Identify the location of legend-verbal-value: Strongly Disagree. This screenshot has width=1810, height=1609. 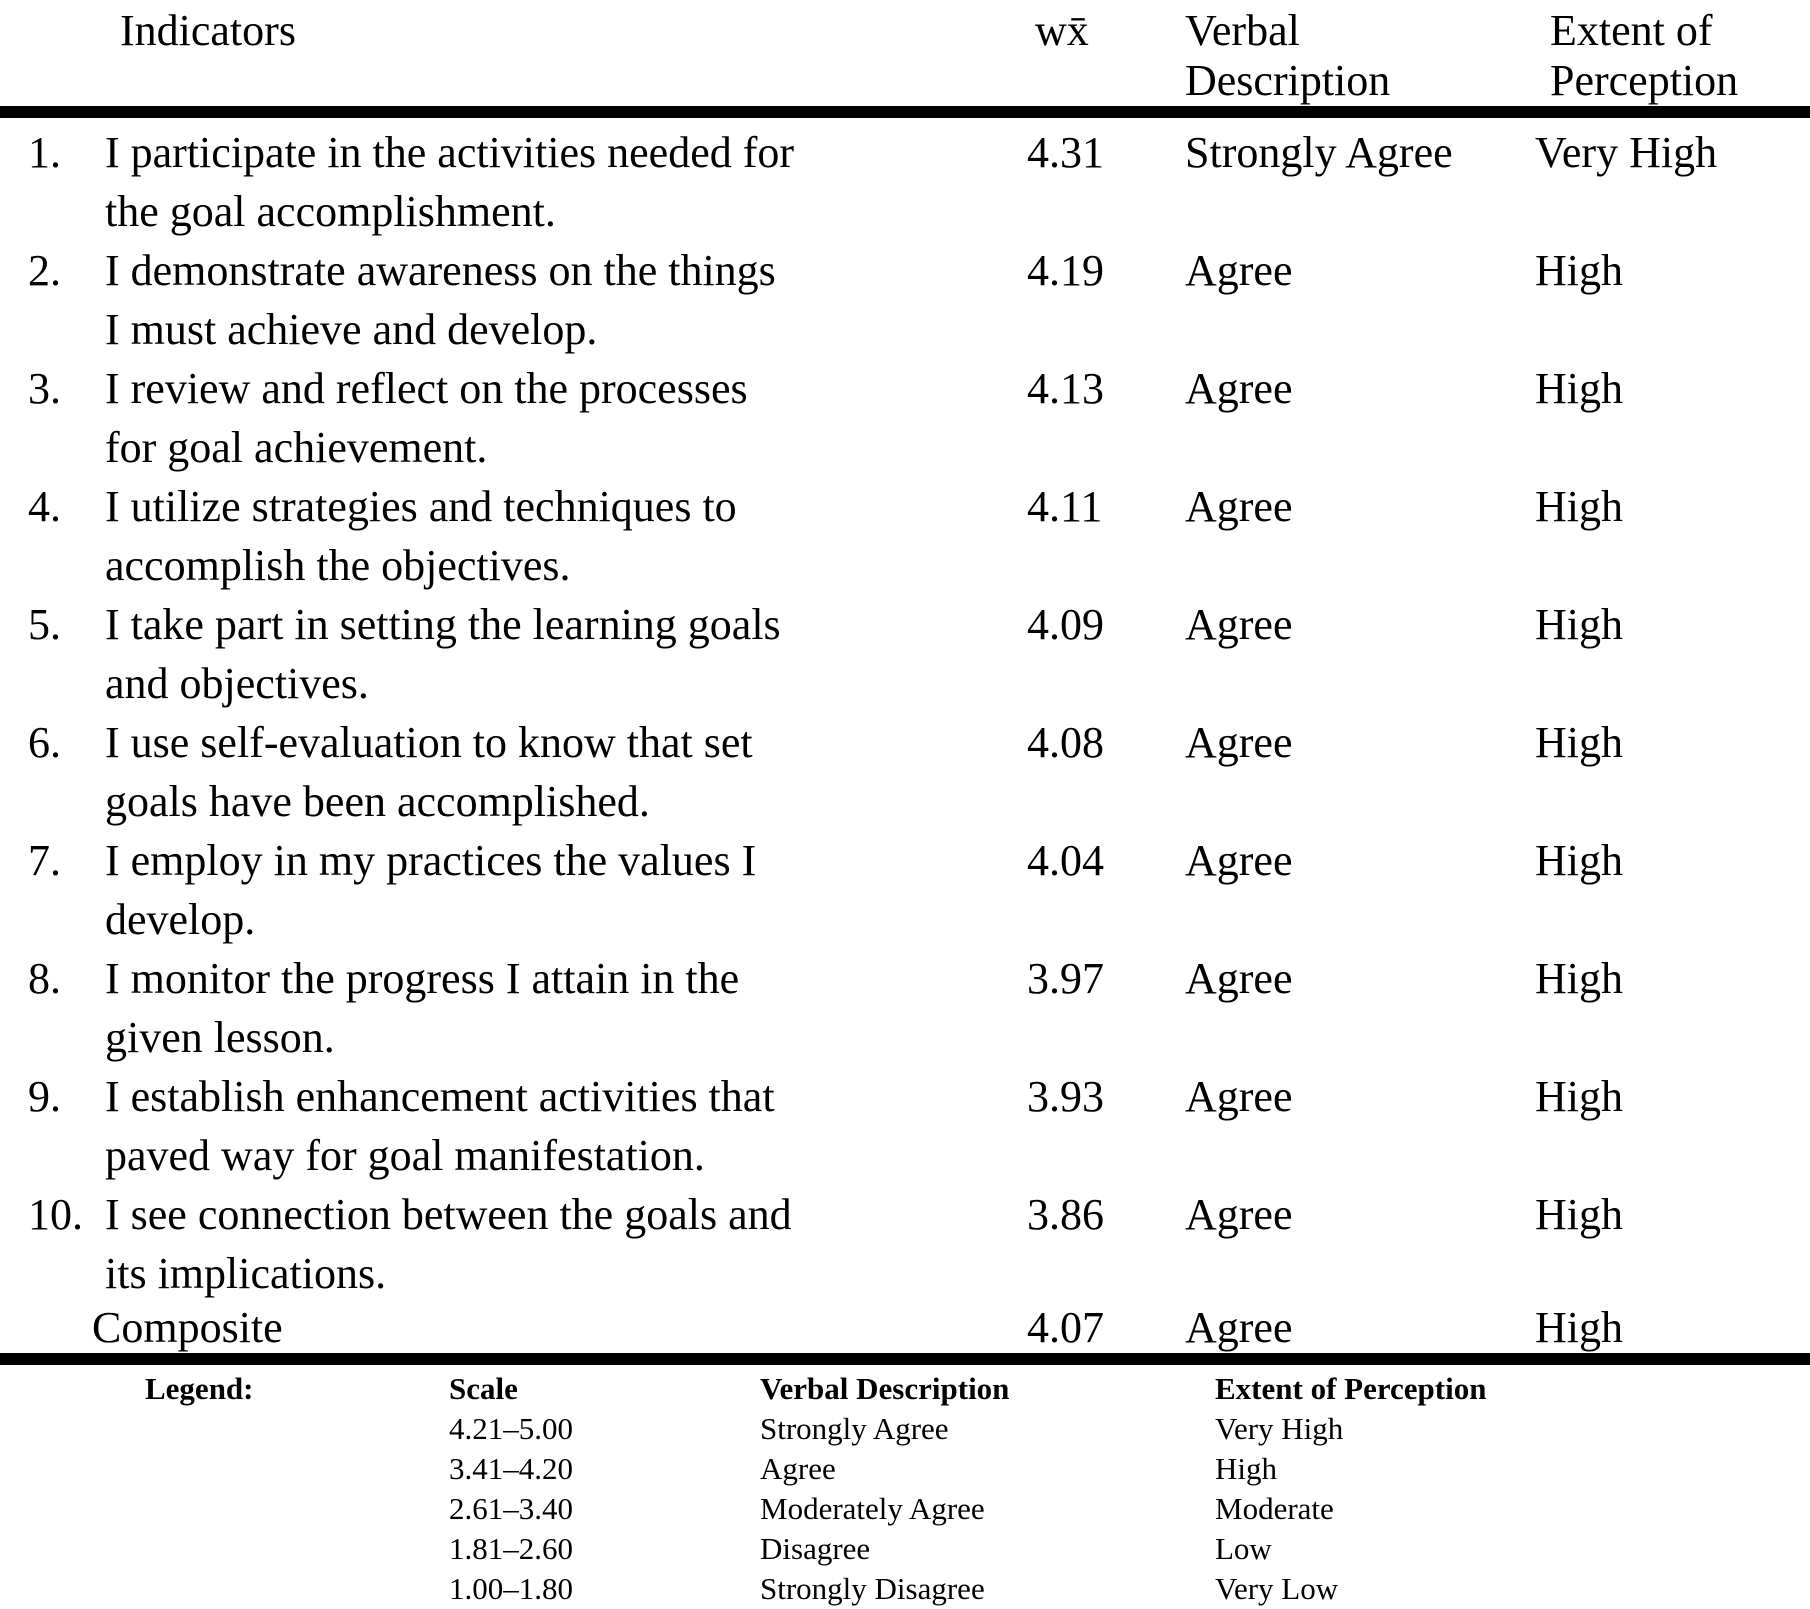
(872, 1588).